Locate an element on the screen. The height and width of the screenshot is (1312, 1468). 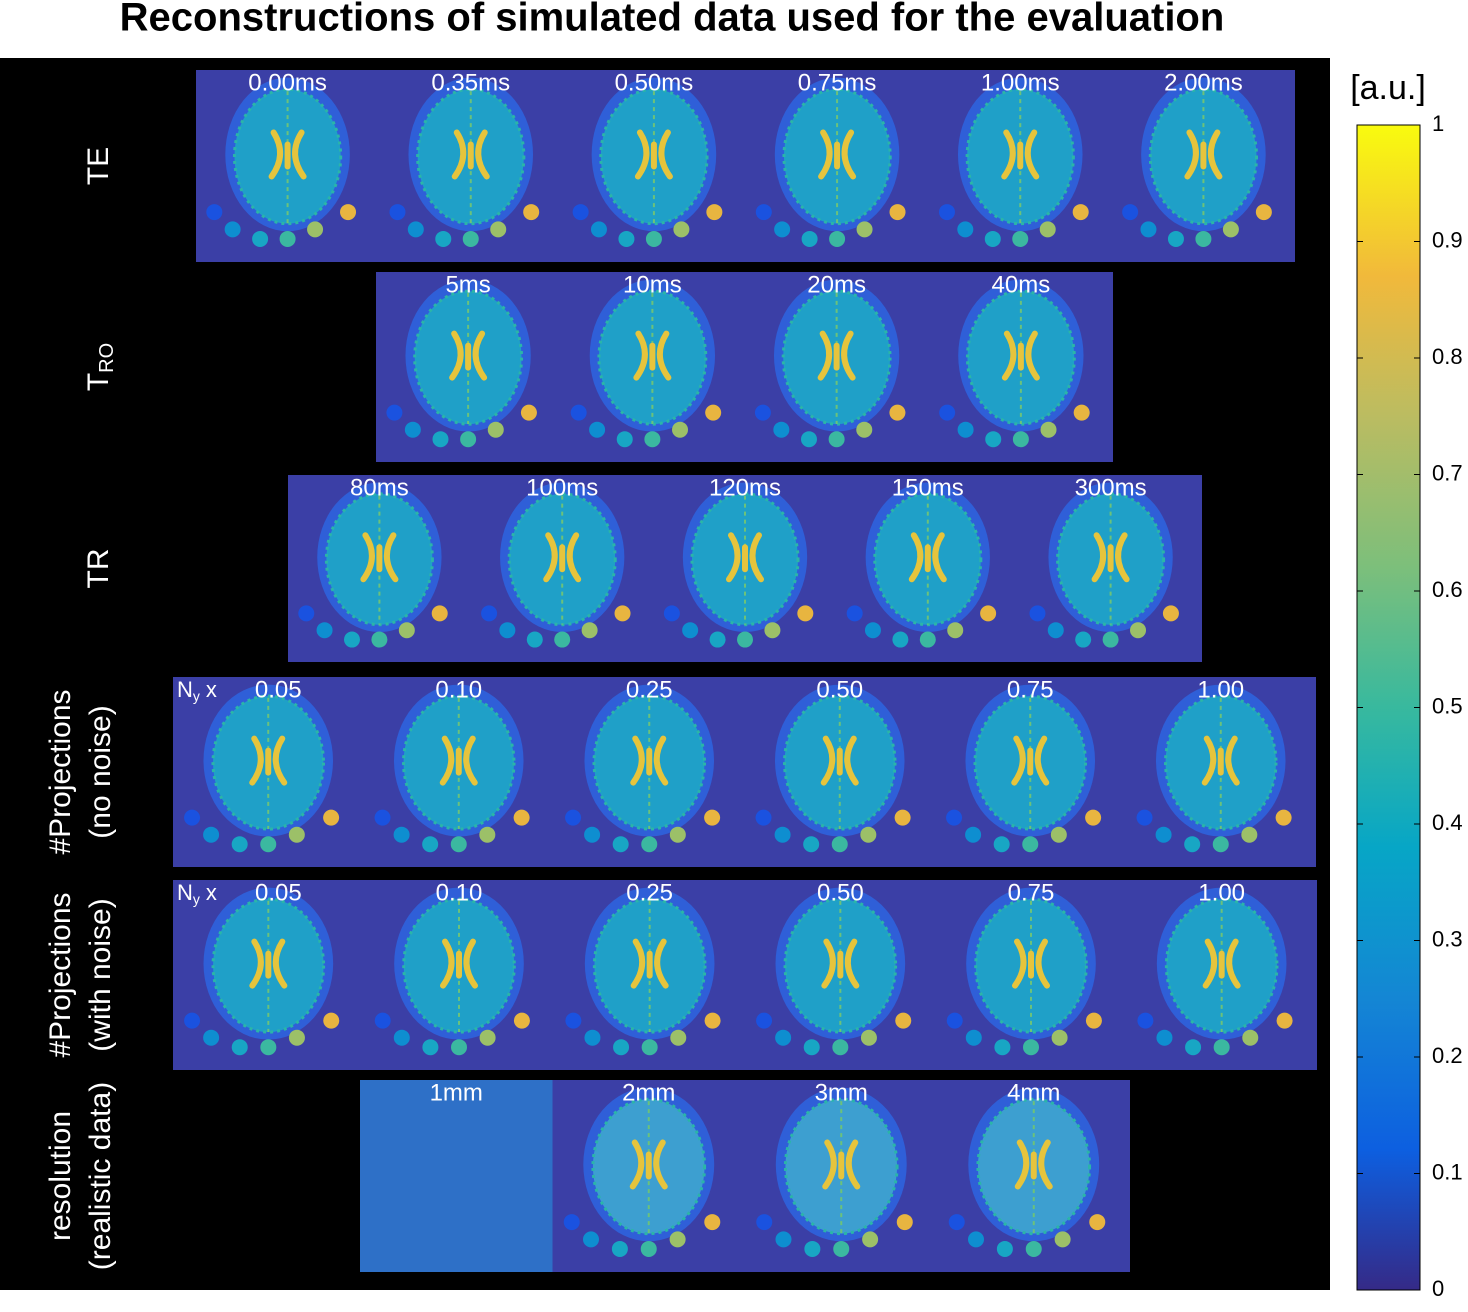
image-row: 5ms 10ms 20ms 40ms TRO is located at coordinates (597, 366).